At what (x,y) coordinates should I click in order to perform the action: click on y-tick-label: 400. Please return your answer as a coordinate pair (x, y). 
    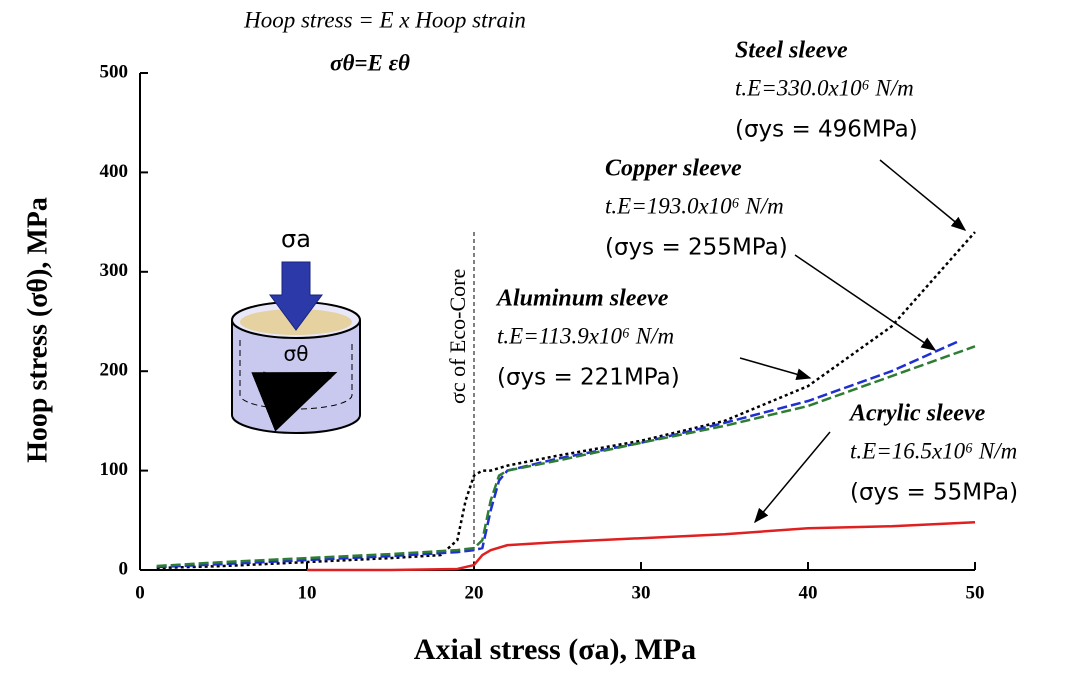
    Looking at the image, I should click on (114, 171).